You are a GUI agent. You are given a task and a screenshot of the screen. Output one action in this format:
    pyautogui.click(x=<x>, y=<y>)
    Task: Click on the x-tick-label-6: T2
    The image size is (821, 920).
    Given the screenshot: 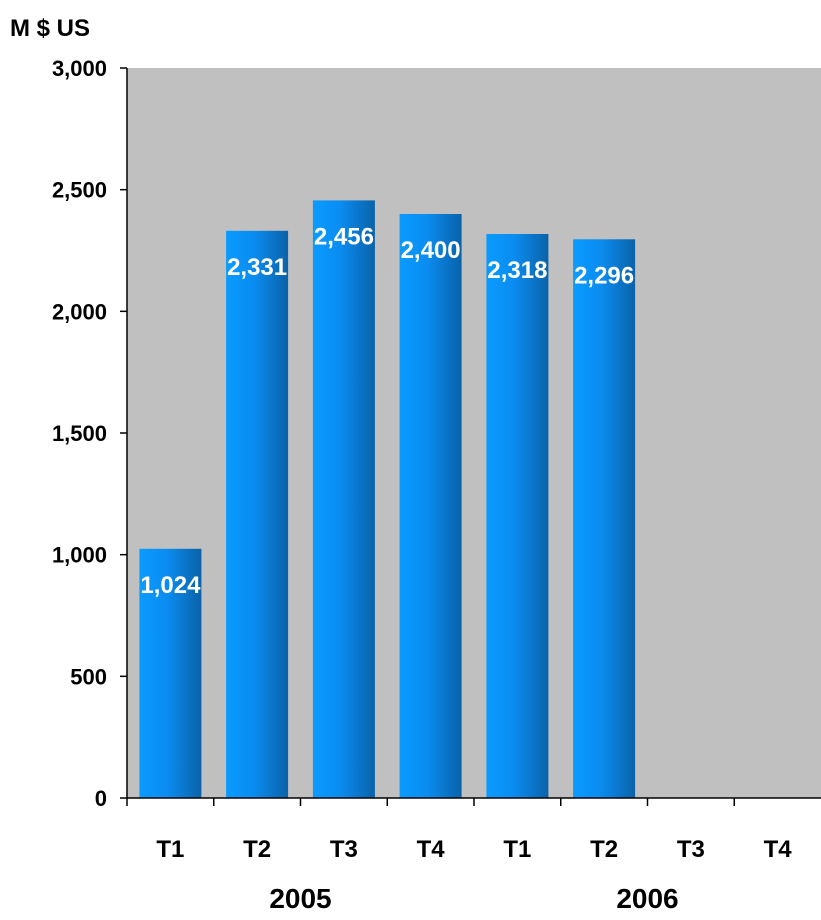 What is the action you would take?
    pyautogui.click(x=604, y=849)
    